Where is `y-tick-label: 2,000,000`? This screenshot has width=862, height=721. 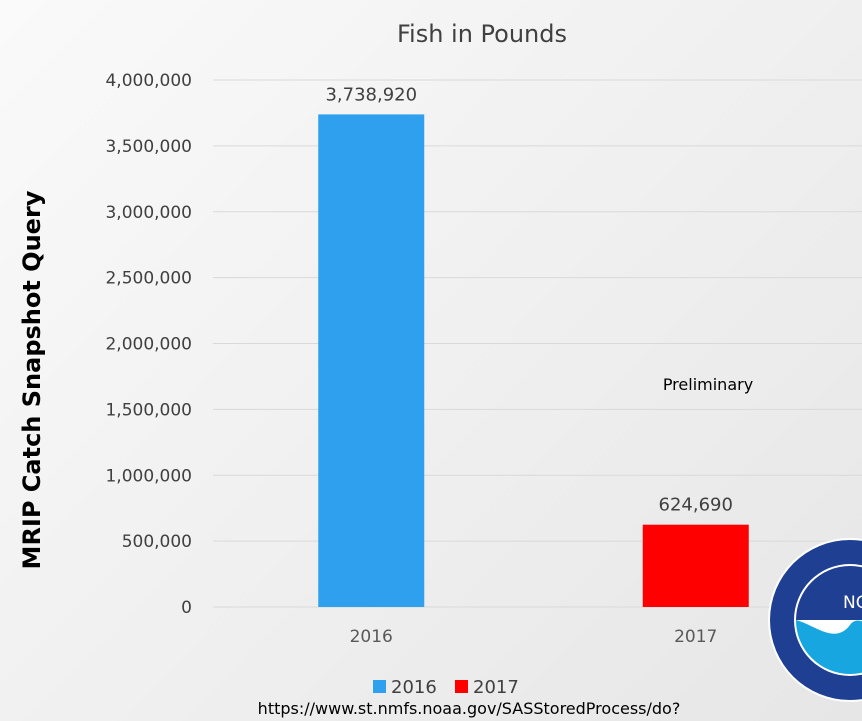
y-tick-label: 2,000,000 is located at coordinates (148, 345).